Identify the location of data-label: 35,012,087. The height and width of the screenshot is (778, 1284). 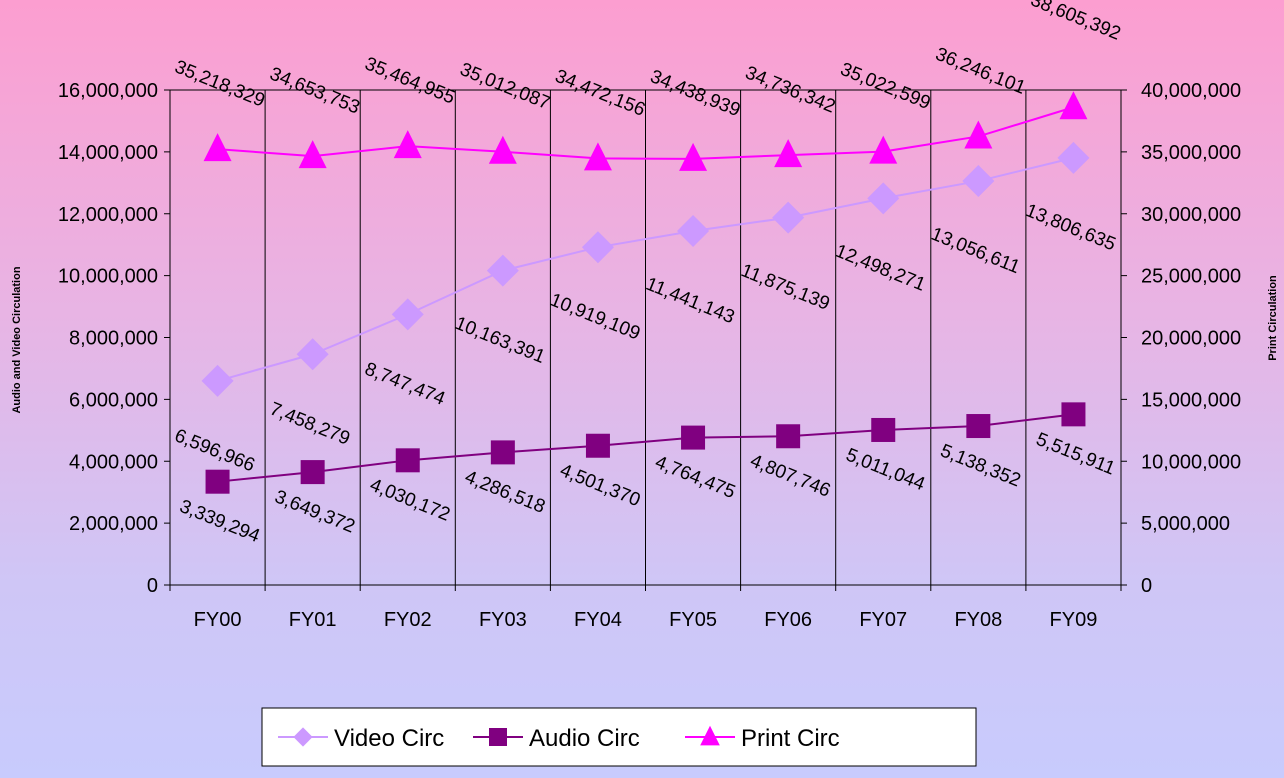
(505, 86).